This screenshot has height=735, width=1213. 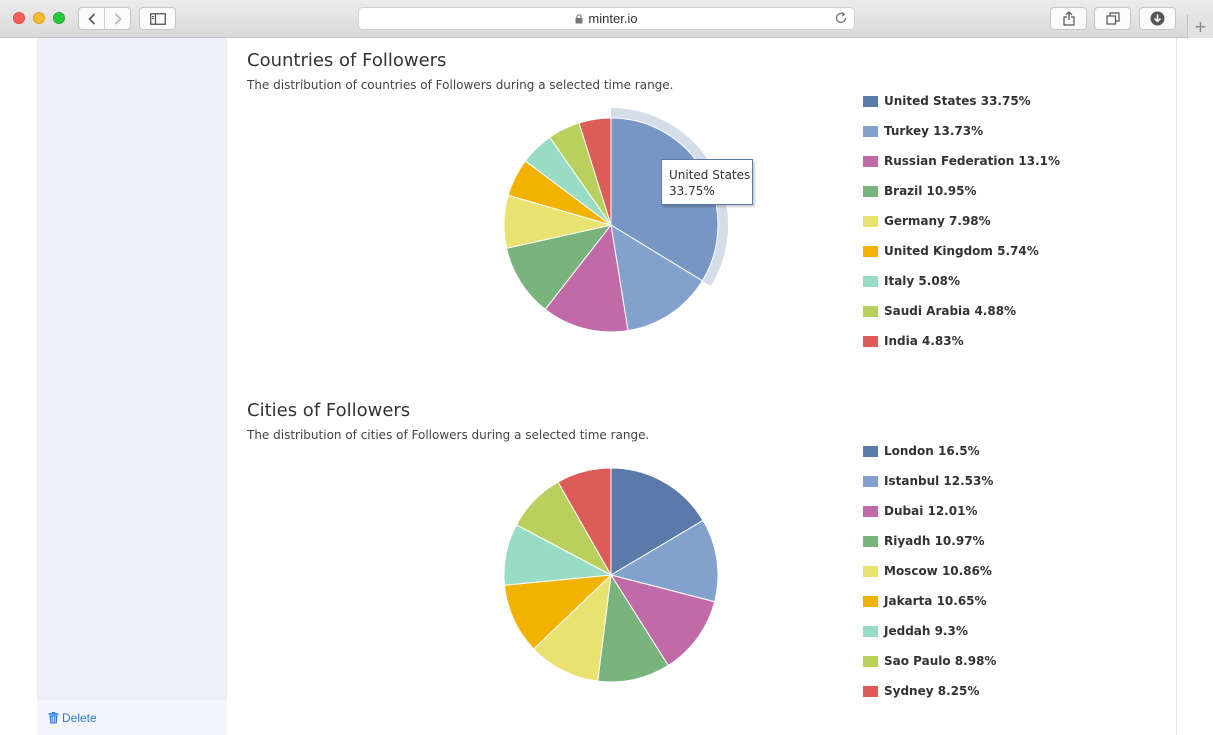 I want to click on countries-legend-item: Saudi Arabia 4.88%, so click(x=961, y=311).